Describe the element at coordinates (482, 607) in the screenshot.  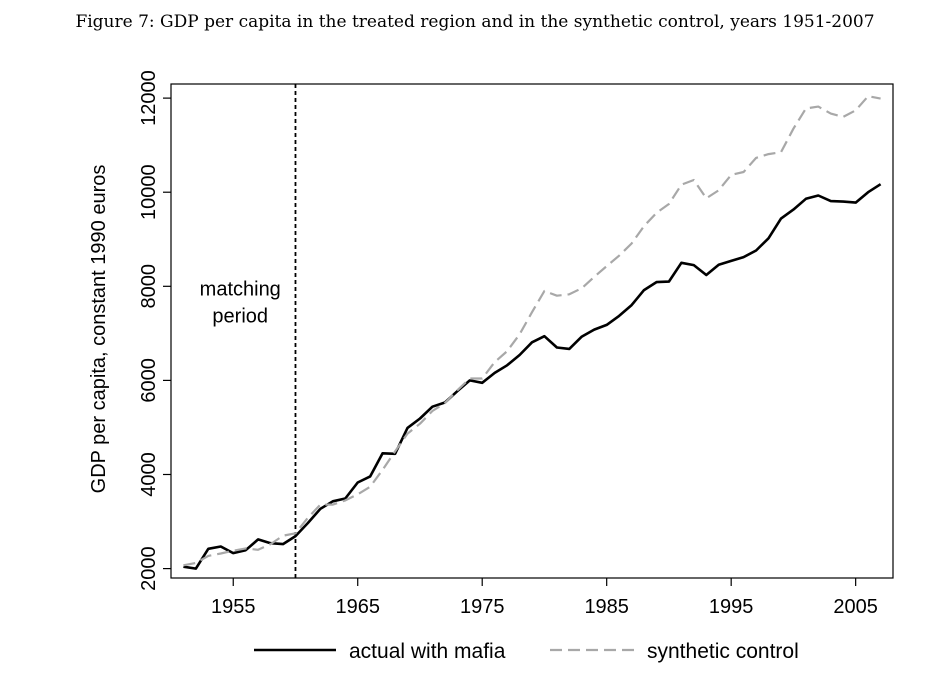
I see `x-tick-label-1975: 1975` at that location.